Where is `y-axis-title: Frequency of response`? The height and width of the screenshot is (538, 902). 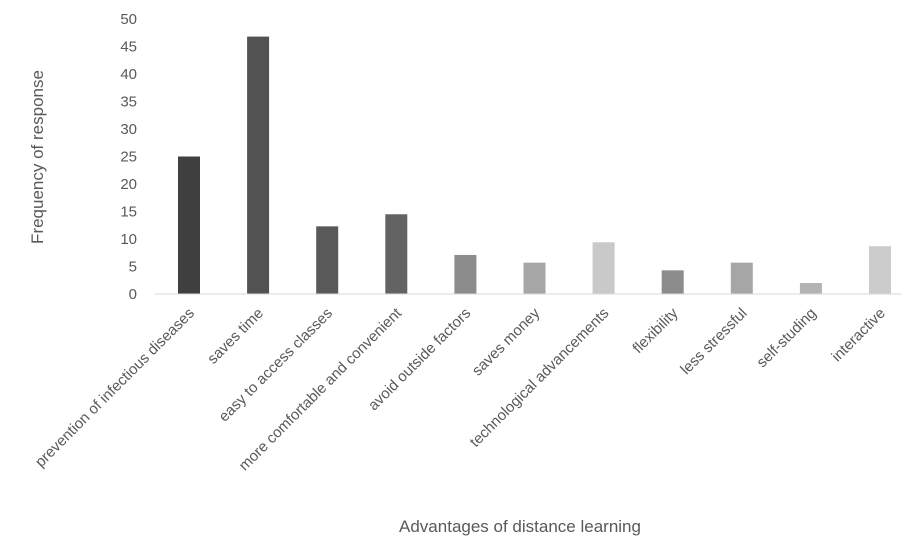 y-axis-title: Frequency of response is located at coordinates (37, 157).